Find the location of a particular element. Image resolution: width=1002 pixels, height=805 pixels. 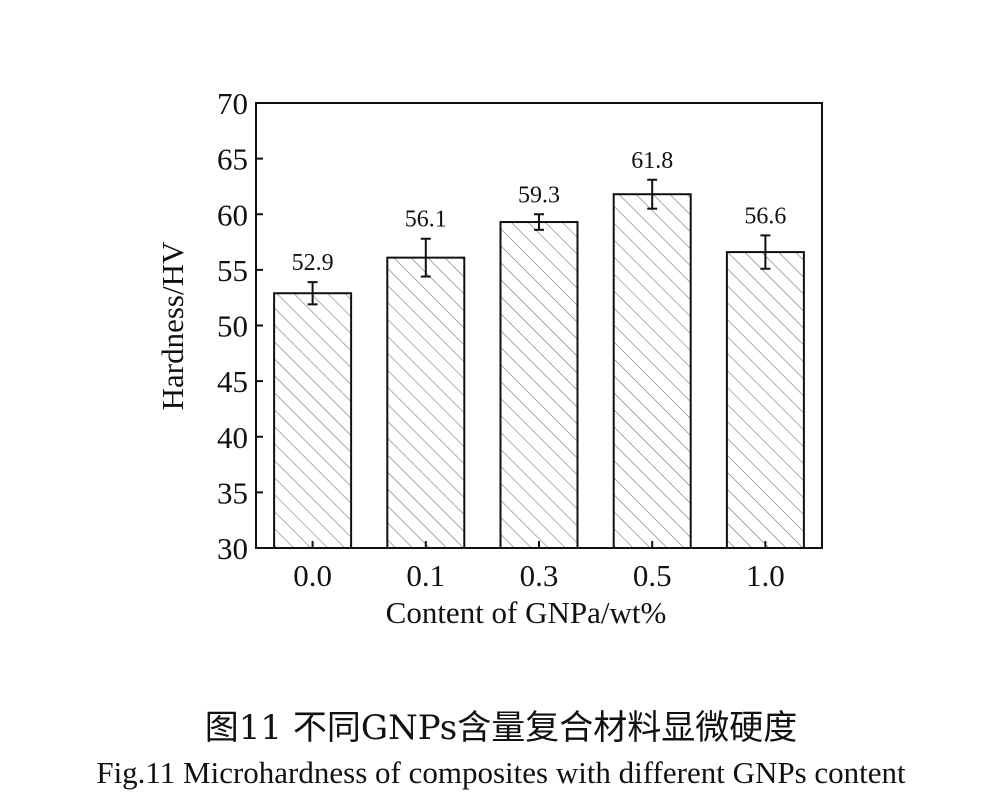

y-tick-label: 40 is located at coordinates (232, 437).